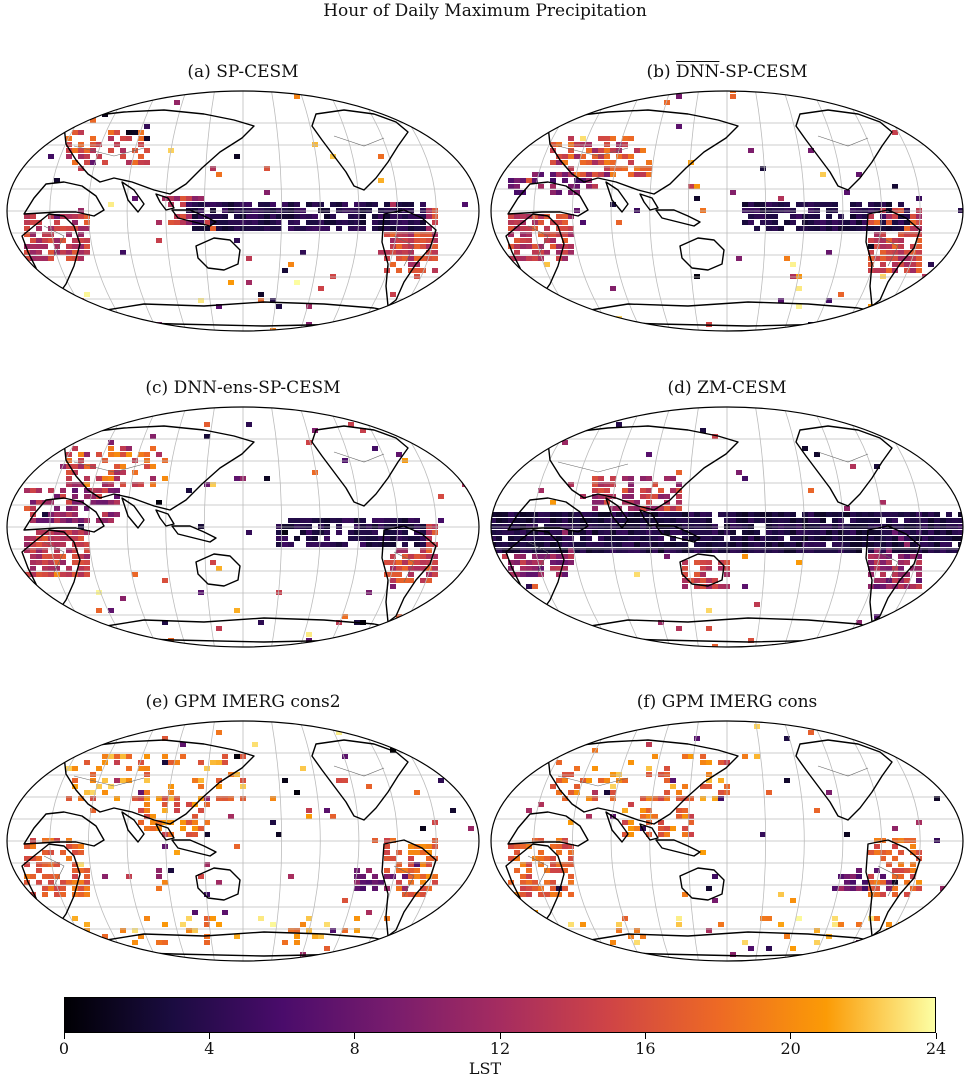 The height and width of the screenshot is (1080, 970). Describe the element at coordinates (649, 702) in the screenshot. I see `panel-label-f: (f)` at that location.